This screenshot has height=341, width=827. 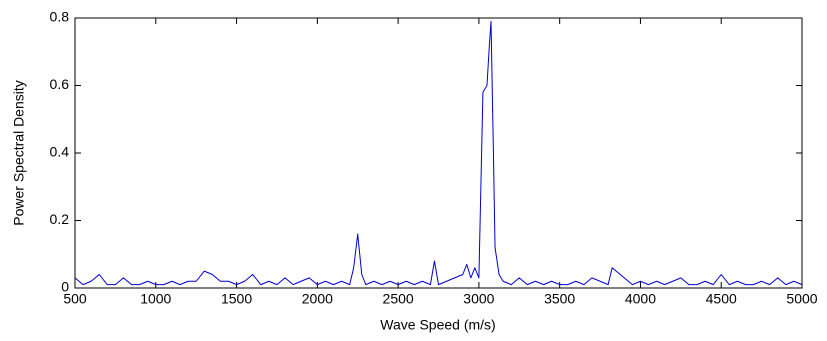 What do you see at coordinates (60, 84) in the screenshot?
I see `y-tick-label: 0.6` at bounding box center [60, 84].